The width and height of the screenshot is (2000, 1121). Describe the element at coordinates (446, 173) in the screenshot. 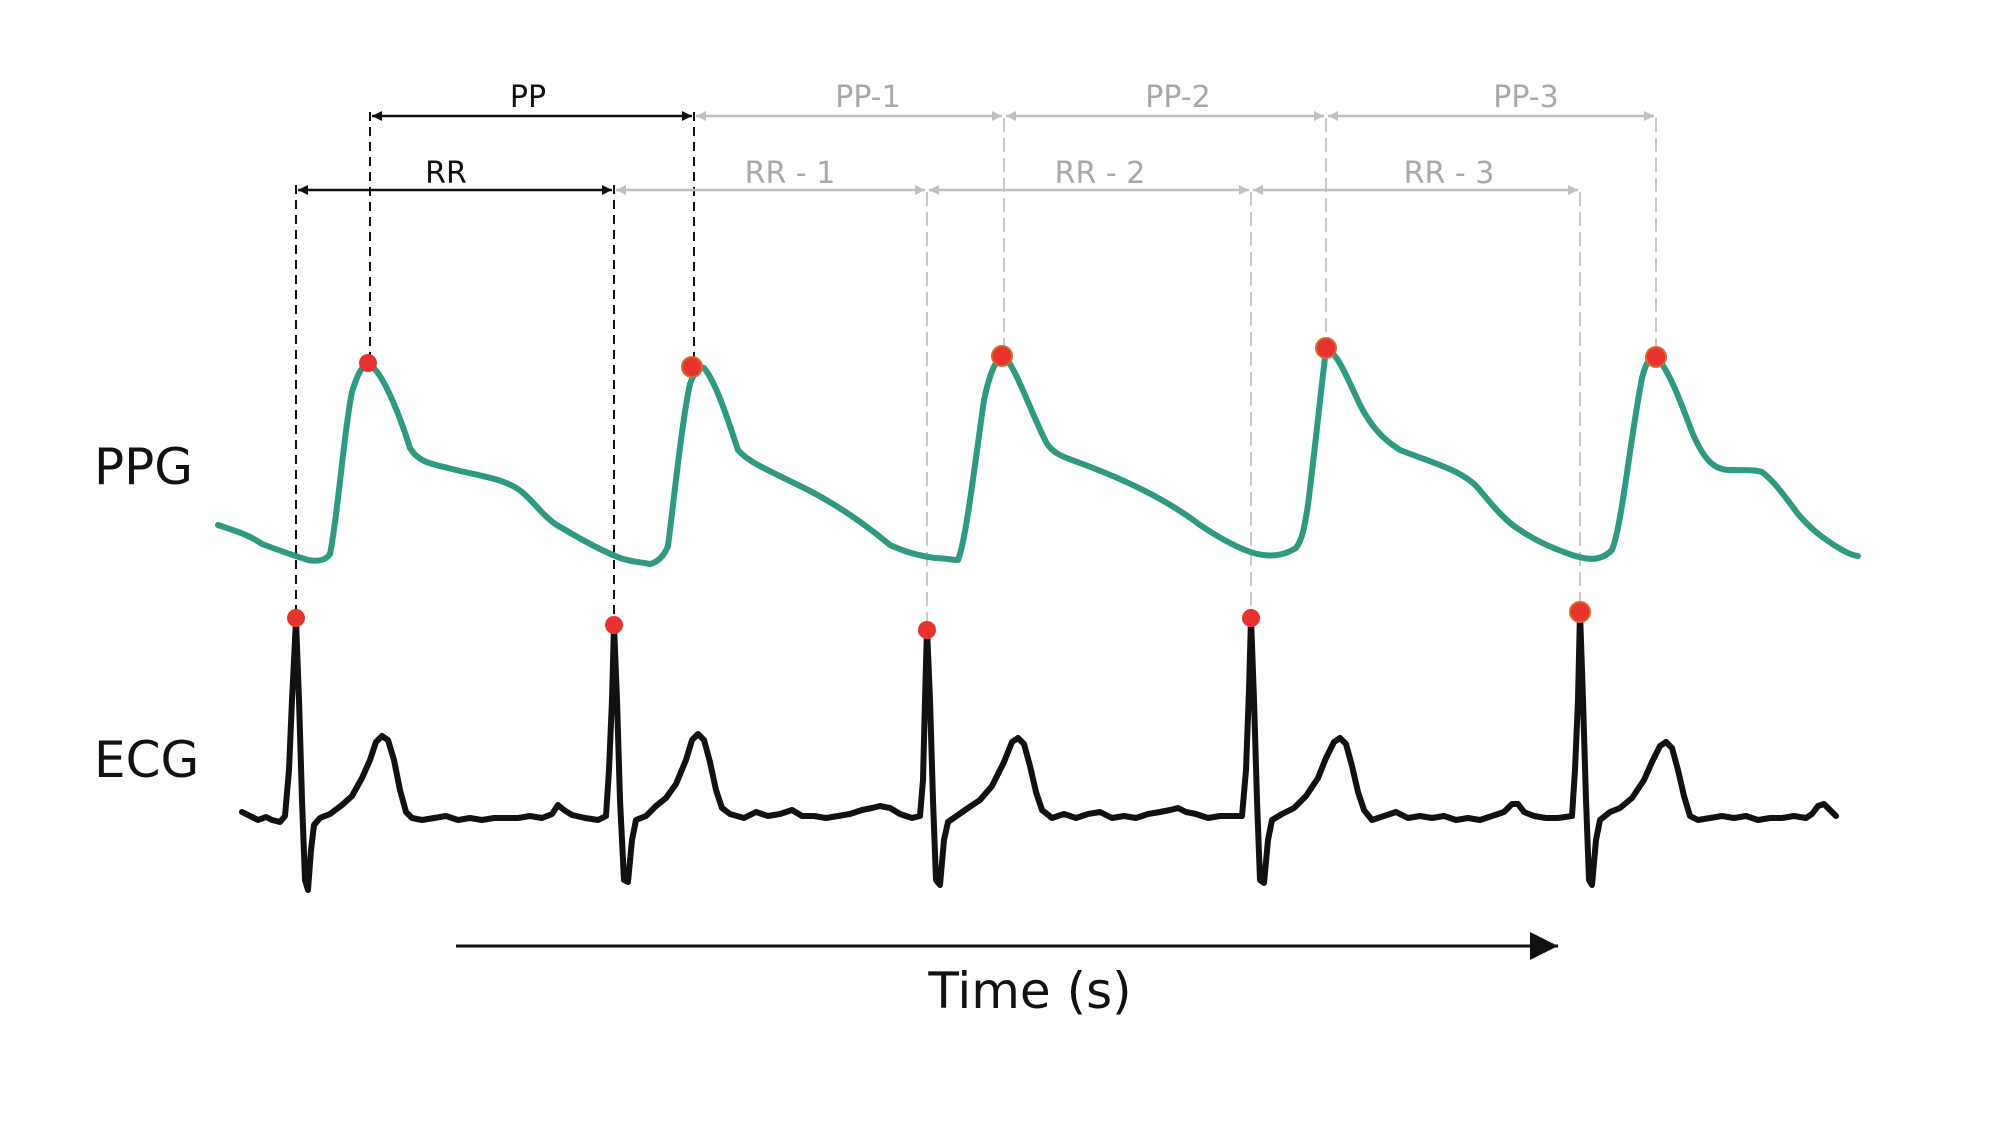

I see `rr-label: RR` at that location.